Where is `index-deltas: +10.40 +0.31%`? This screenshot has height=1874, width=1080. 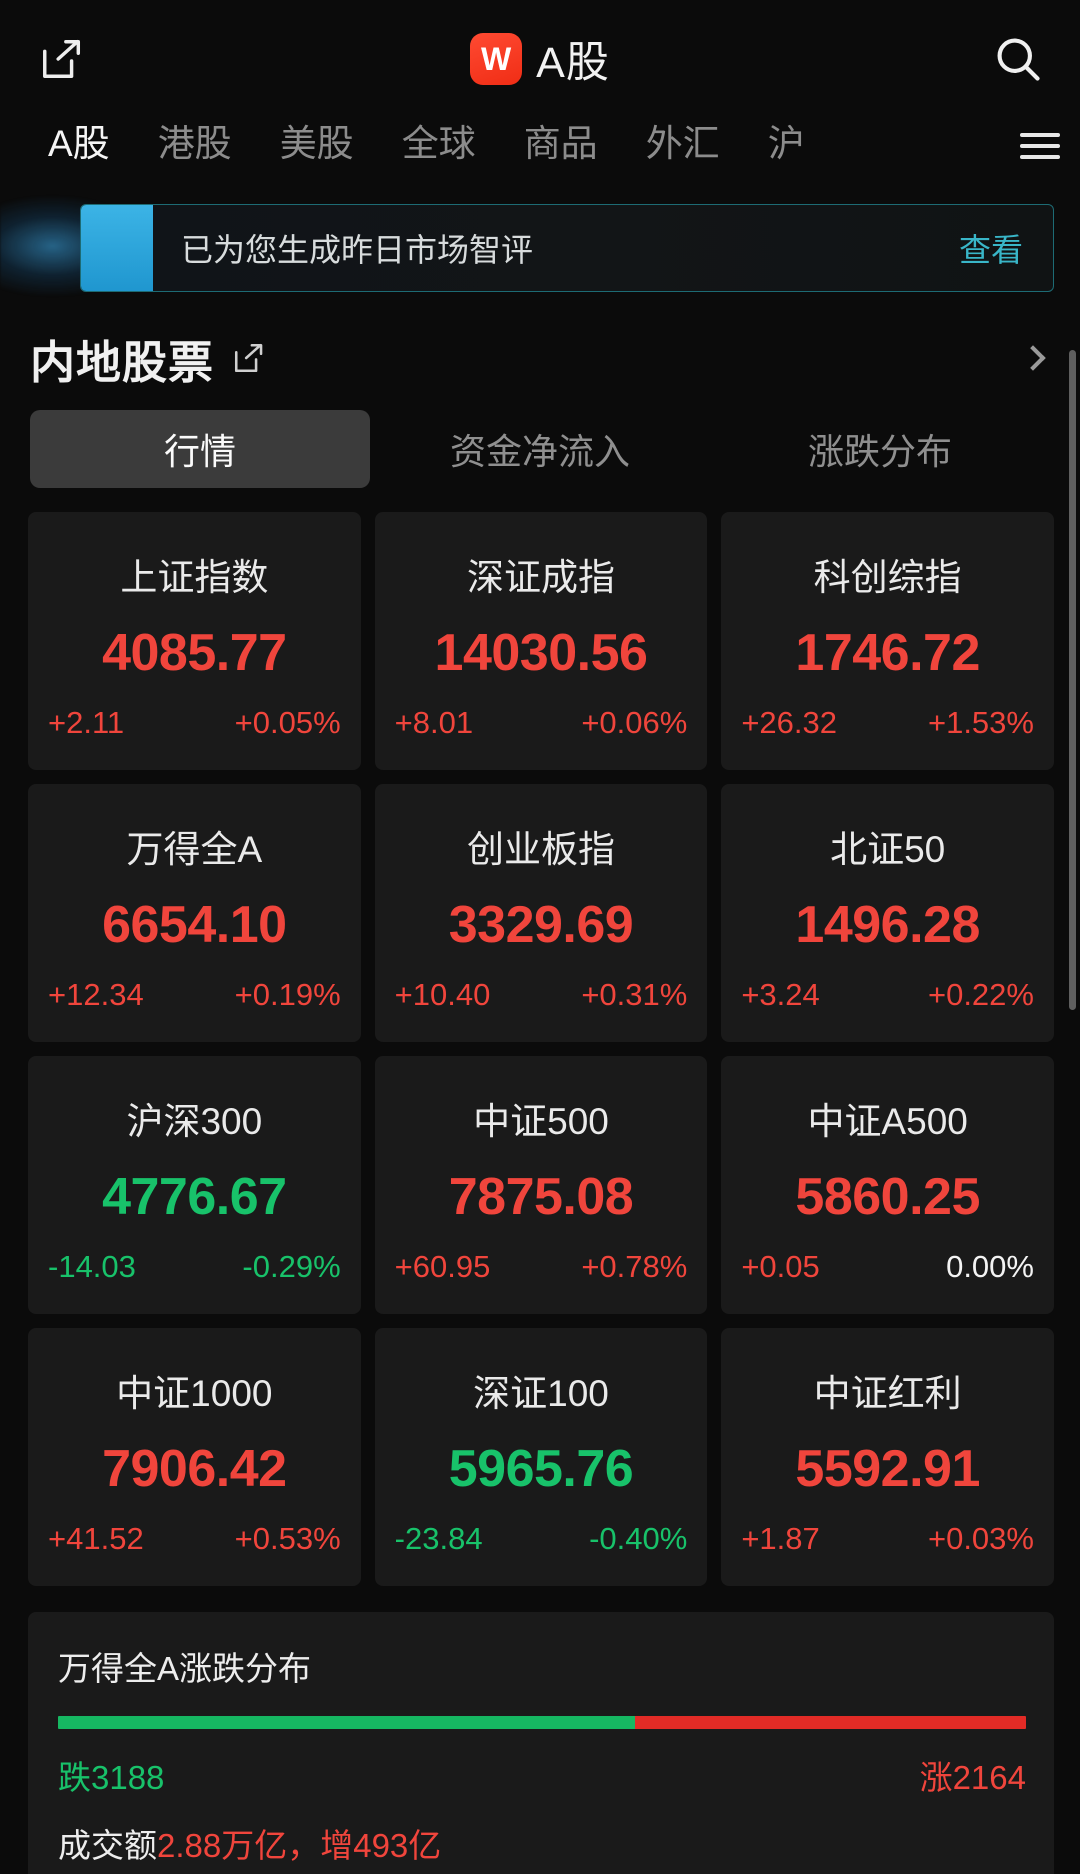 index-deltas: +10.40 +0.31% is located at coordinates (541, 995).